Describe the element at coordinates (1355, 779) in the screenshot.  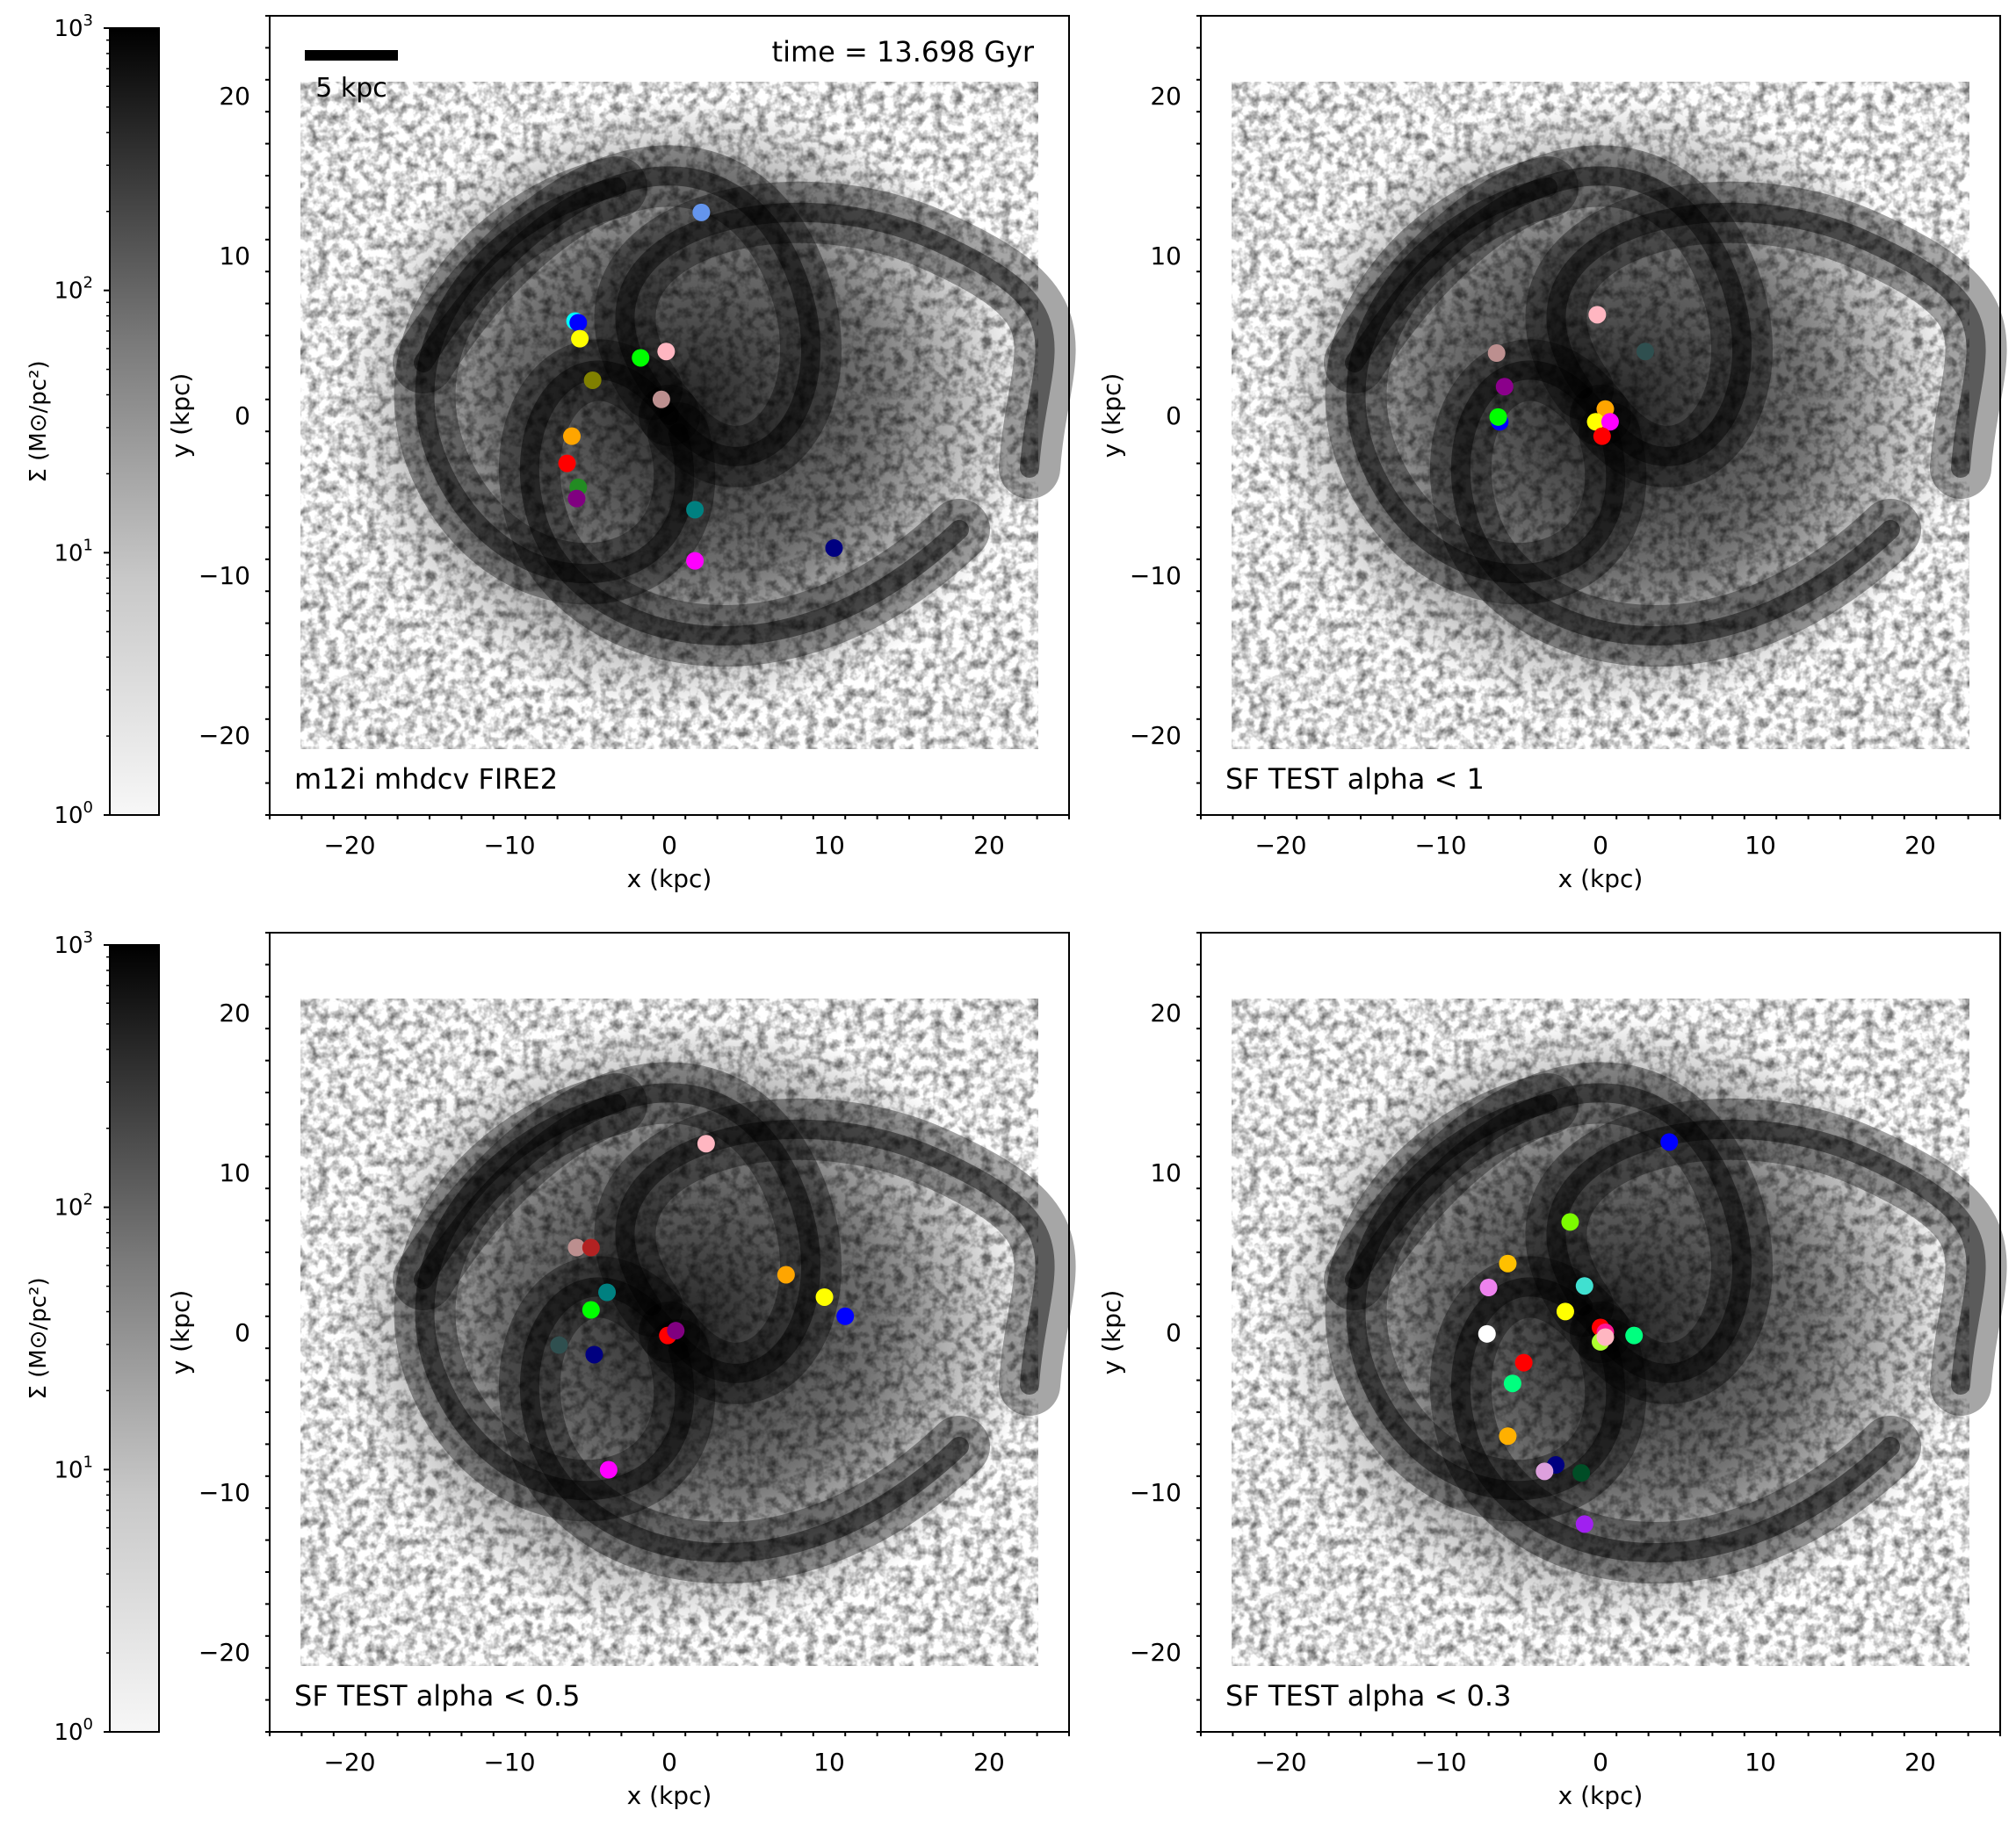
I see `panel-title: SF TEST alpha < 1` at that location.